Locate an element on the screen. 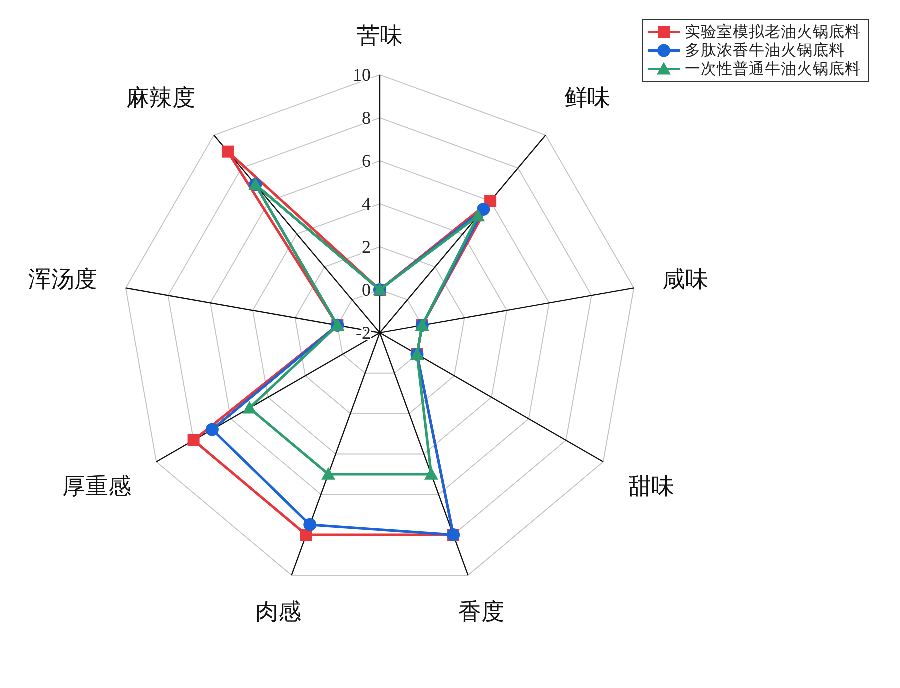 This screenshot has height=688, width=900. y-tick-label: 2 is located at coordinates (366, 247).